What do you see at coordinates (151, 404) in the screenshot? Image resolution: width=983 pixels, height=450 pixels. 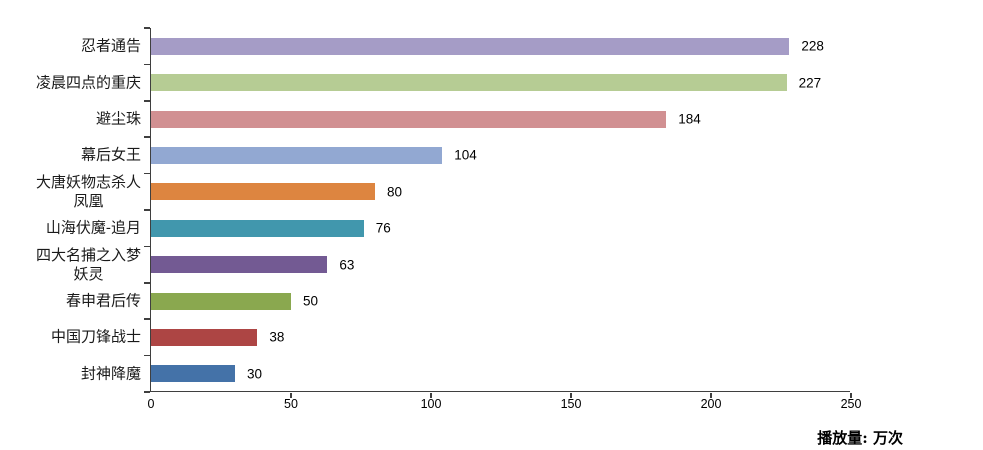 I see `x-axis-tick-label: 0` at bounding box center [151, 404].